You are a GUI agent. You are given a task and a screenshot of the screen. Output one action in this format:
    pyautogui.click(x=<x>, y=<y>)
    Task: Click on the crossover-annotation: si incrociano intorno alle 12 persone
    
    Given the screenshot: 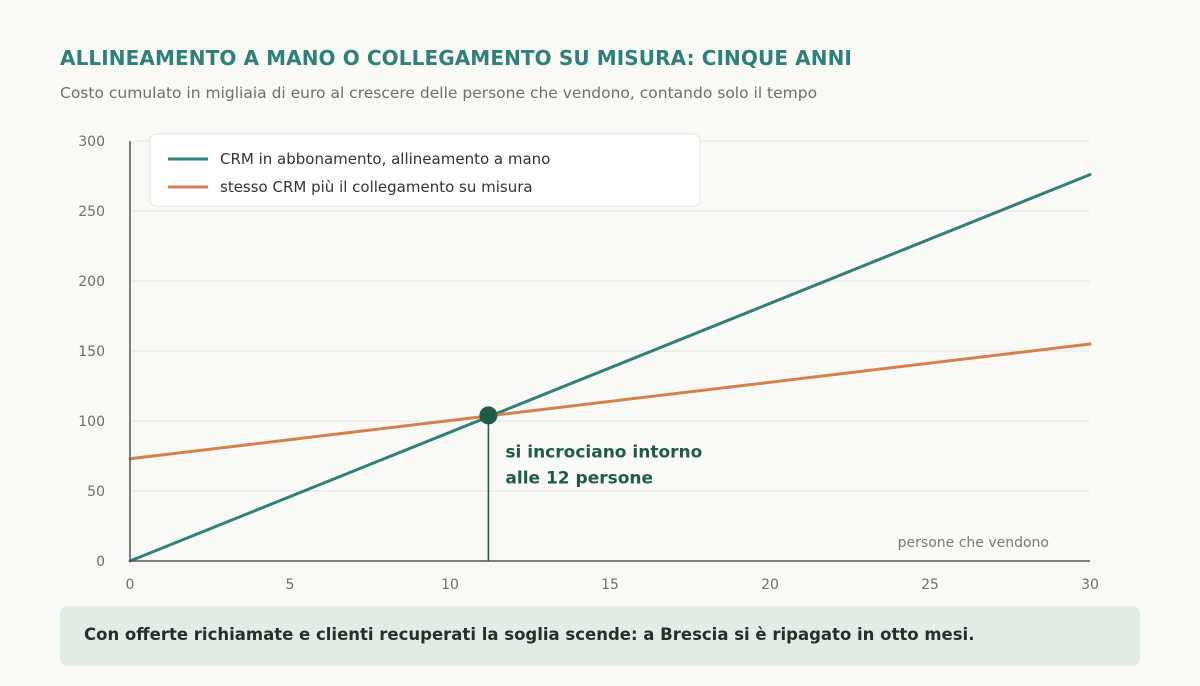 What is the action you would take?
    pyautogui.click(x=590, y=483)
    